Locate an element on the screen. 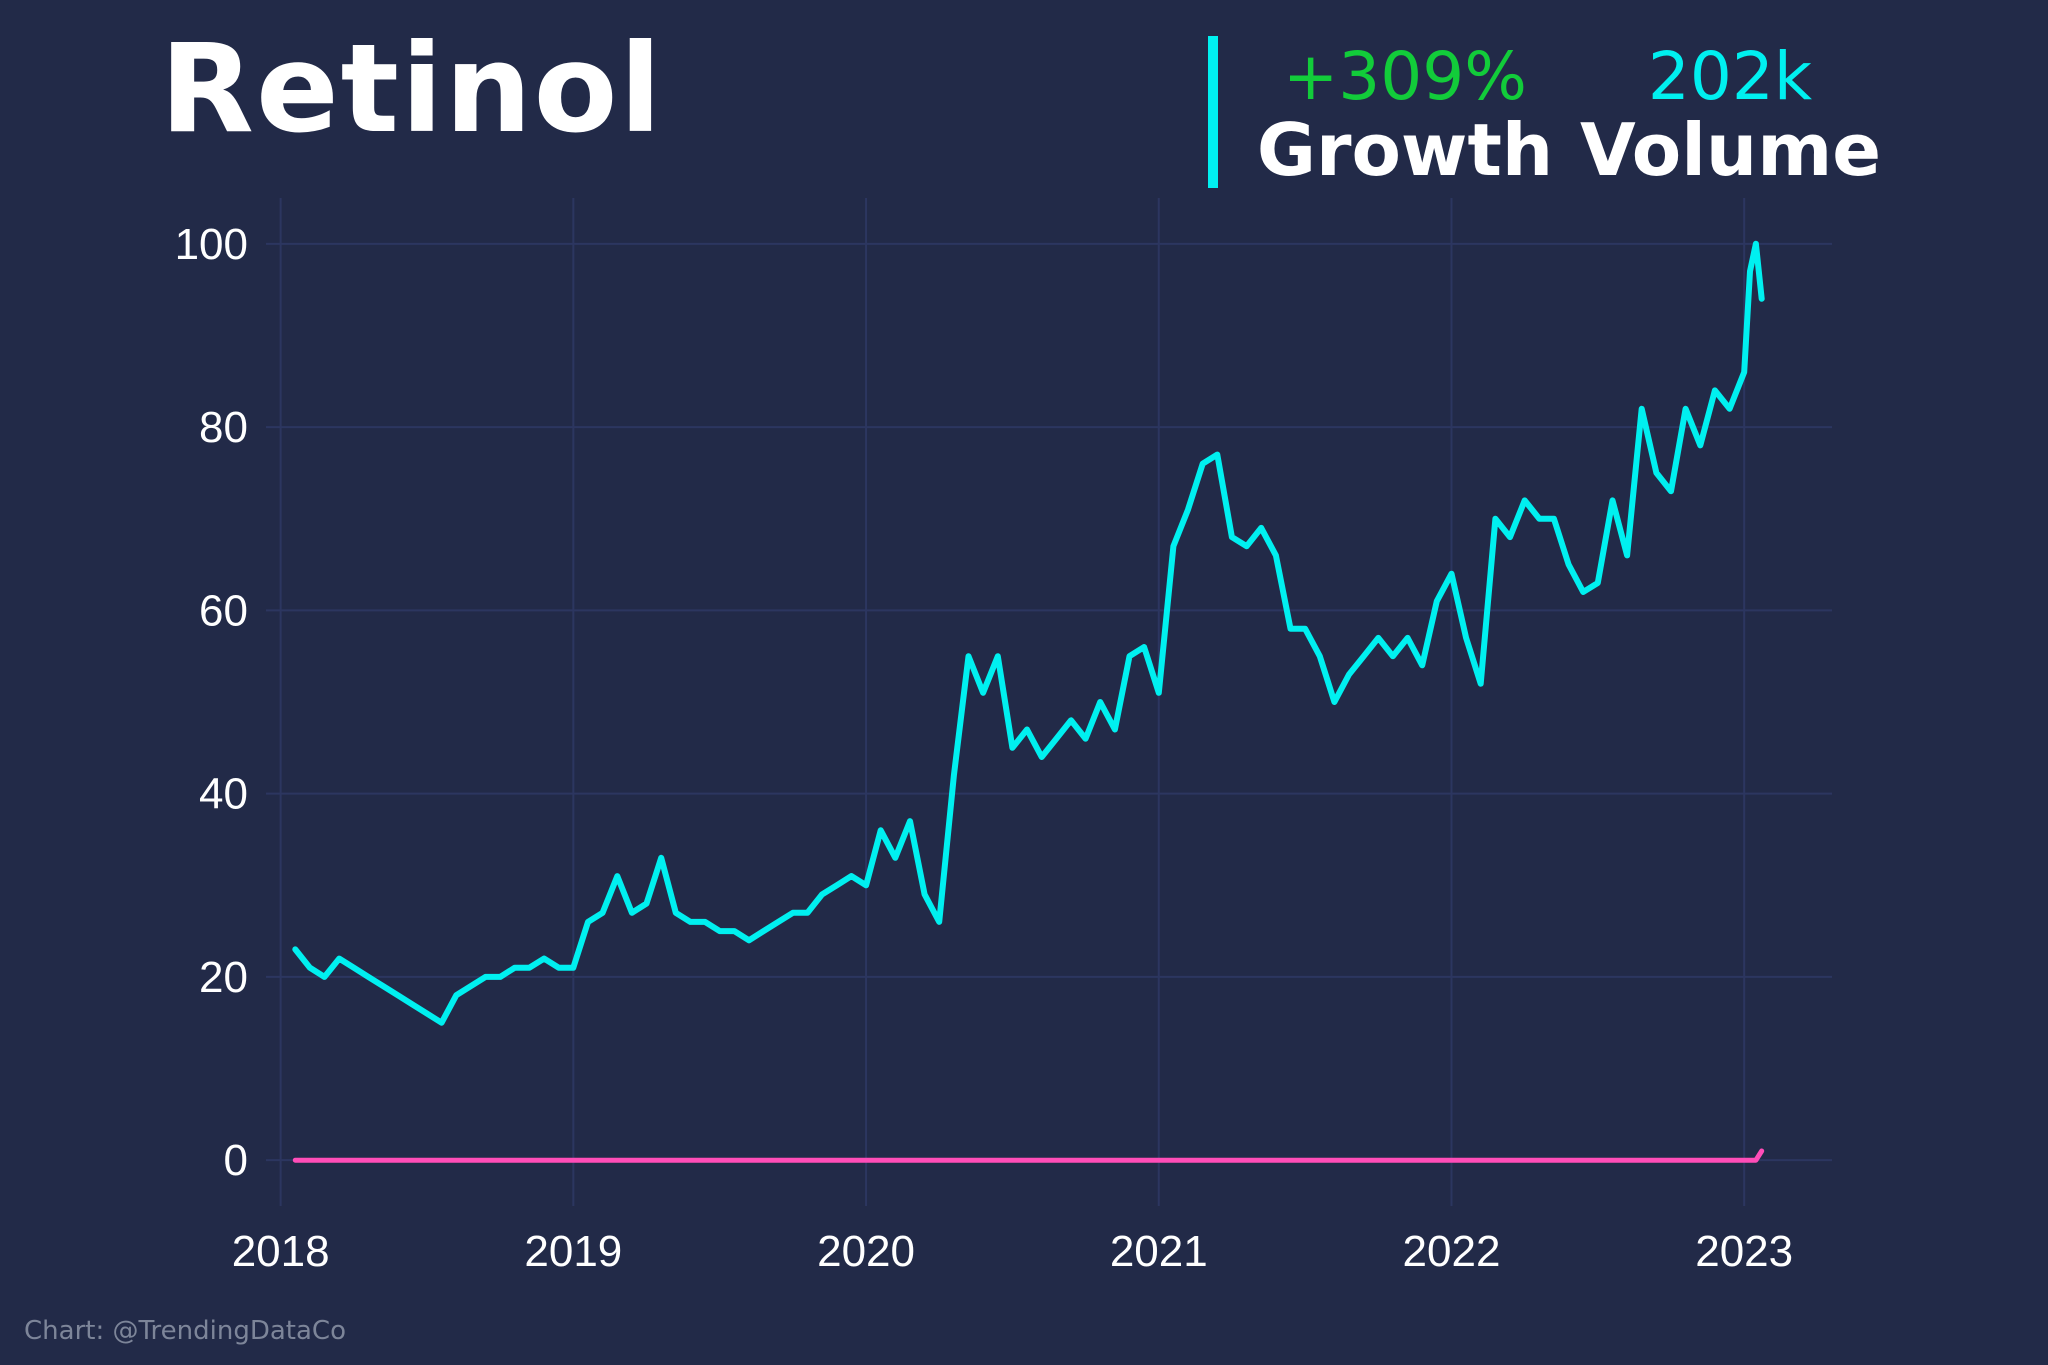 This screenshot has width=2048, height=1365. volume-value: 202k is located at coordinates (1730, 76).